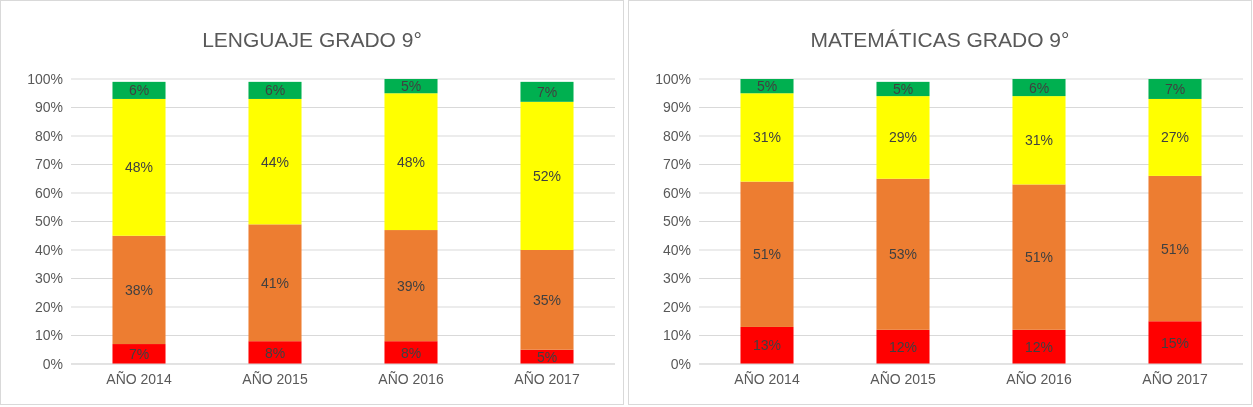 This screenshot has height=407, width=1253. Describe the element at coordinates (312, 39) in the screenshot. I see `chart-title: LENGUAJE GRADO 9°` at that location.